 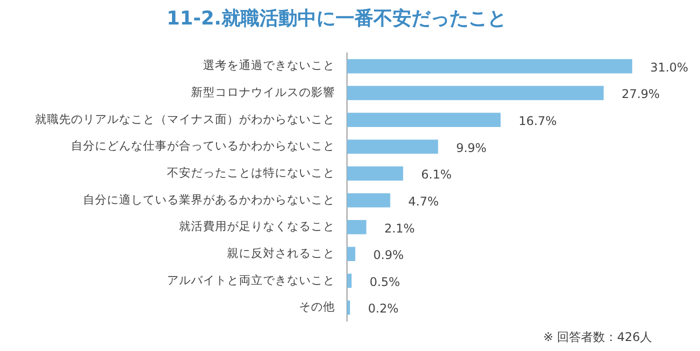 What do you see at coordinates (383, 309) in the screenshot?
I see `data-label: 0.2%` at bounding box center [383, 309].